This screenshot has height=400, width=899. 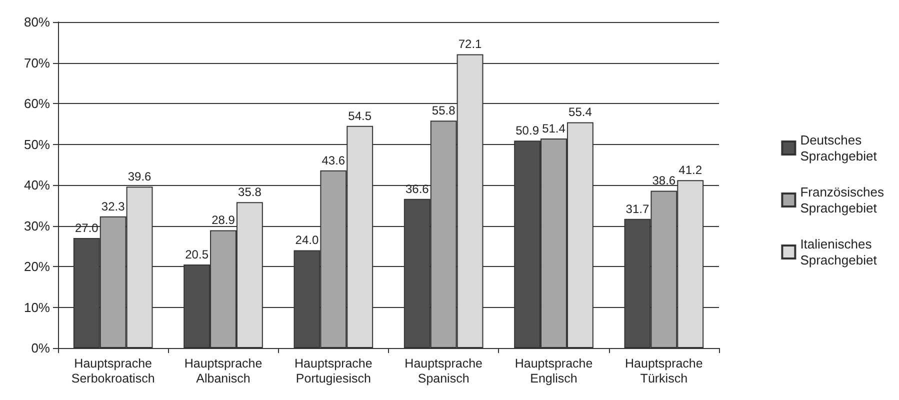 I want to click on legend-label: Italienisches Sprachgebiet, so click(x=839, y=252).